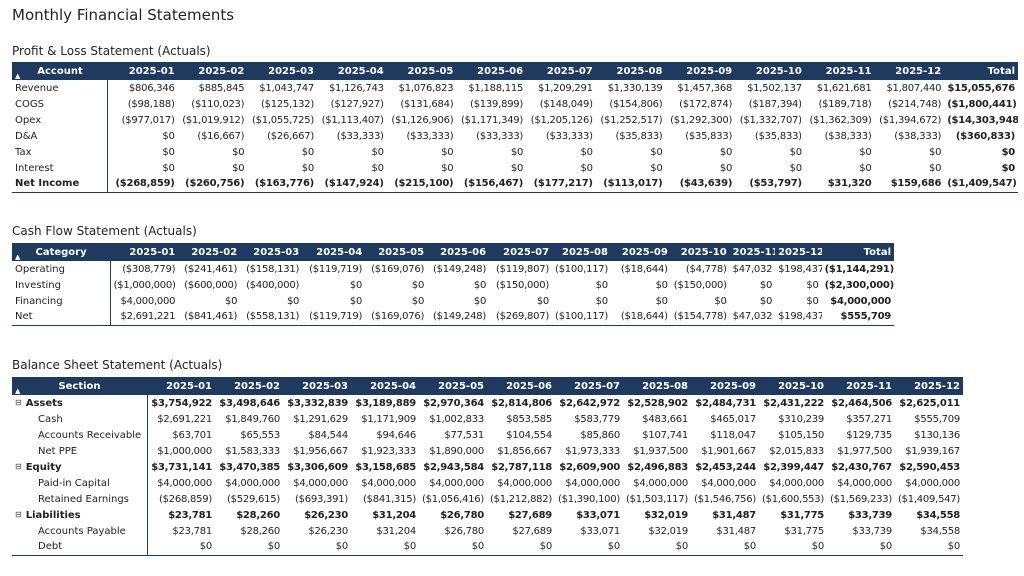  Describe the element at coordinates (581, 252) in the screenshot. I see `cf-col-header: 2025-08` at that location.